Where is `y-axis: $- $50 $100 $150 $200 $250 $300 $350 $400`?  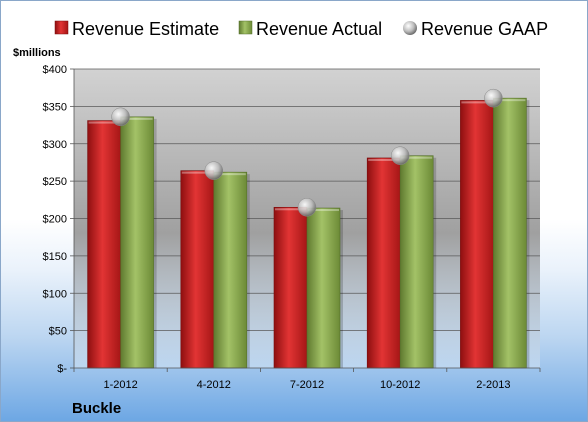
y-axis: $- $50 $100 $150 $200 $250 $300 $350 $400 is located at coordinates (59, 219).